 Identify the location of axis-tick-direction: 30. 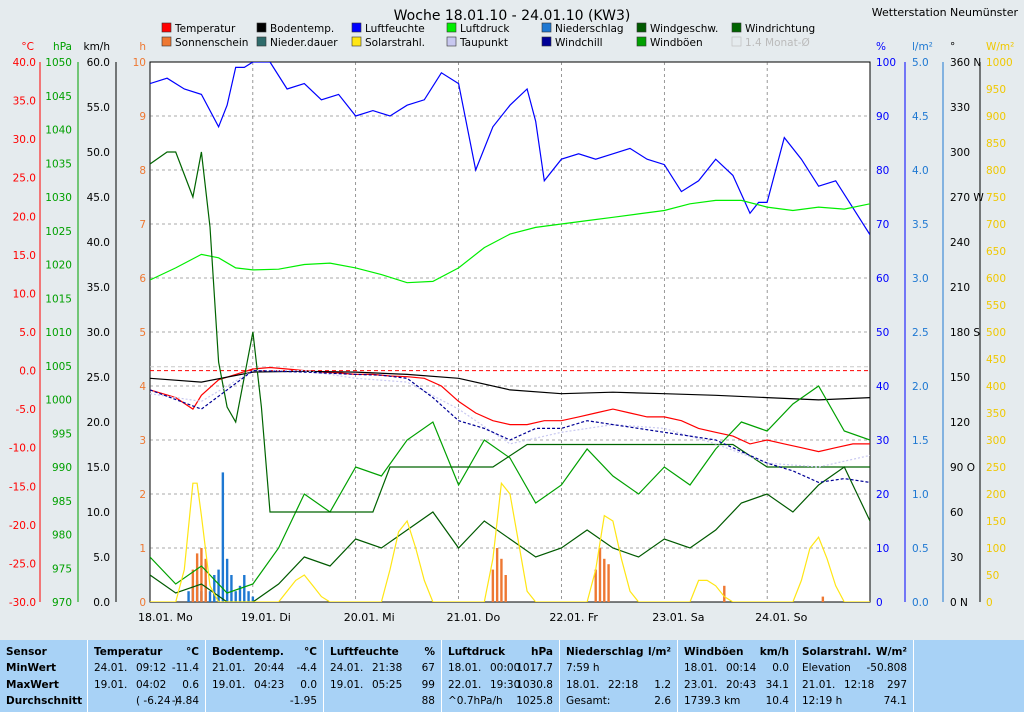
(956, 558).